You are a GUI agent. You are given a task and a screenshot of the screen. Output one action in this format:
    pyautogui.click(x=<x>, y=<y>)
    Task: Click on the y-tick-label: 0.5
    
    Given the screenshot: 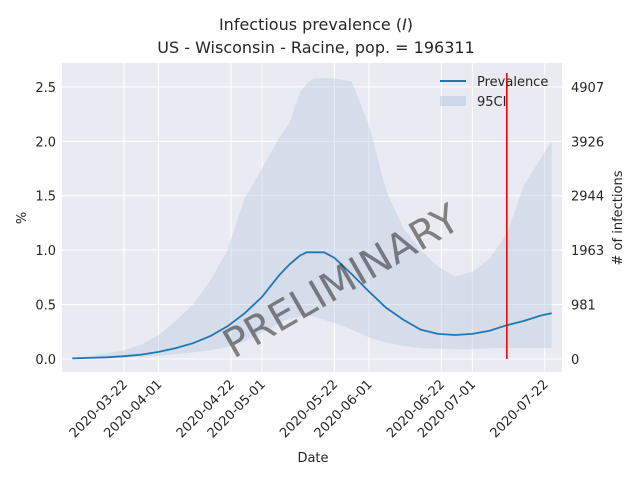 What is the action you would take?
    pyautogui.click(x=45, y=306)
    